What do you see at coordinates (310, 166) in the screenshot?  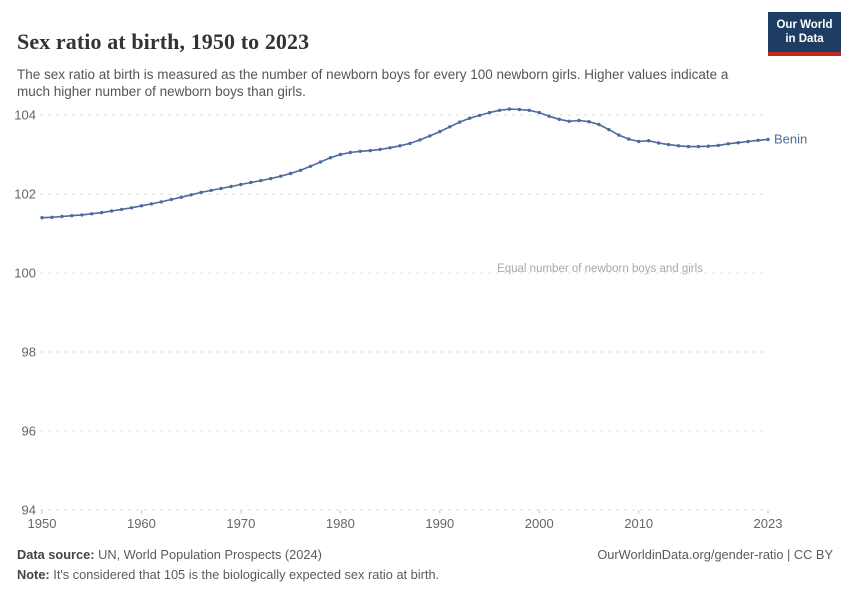 I see `data-point-benin-1977` at bounding box center [310, 166].